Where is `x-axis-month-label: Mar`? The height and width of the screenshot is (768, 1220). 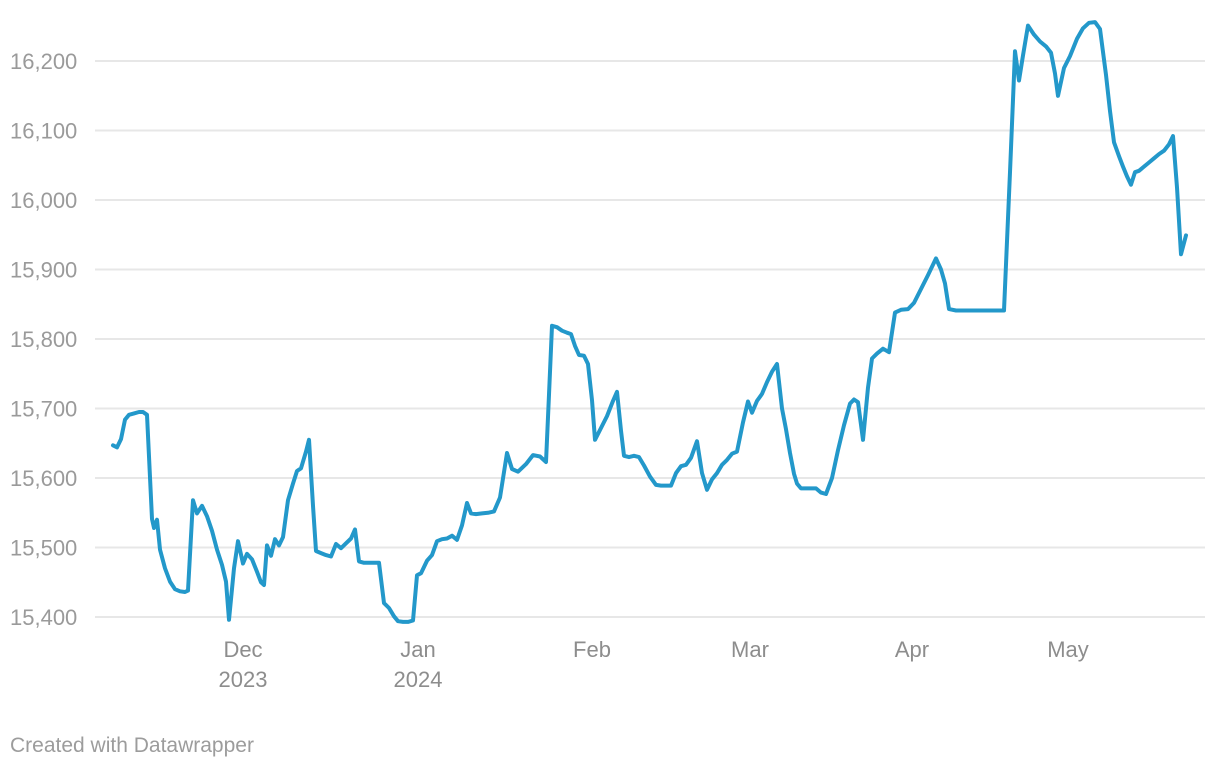 x-axis-month-label: Mar is located at coordinates (750, 649).